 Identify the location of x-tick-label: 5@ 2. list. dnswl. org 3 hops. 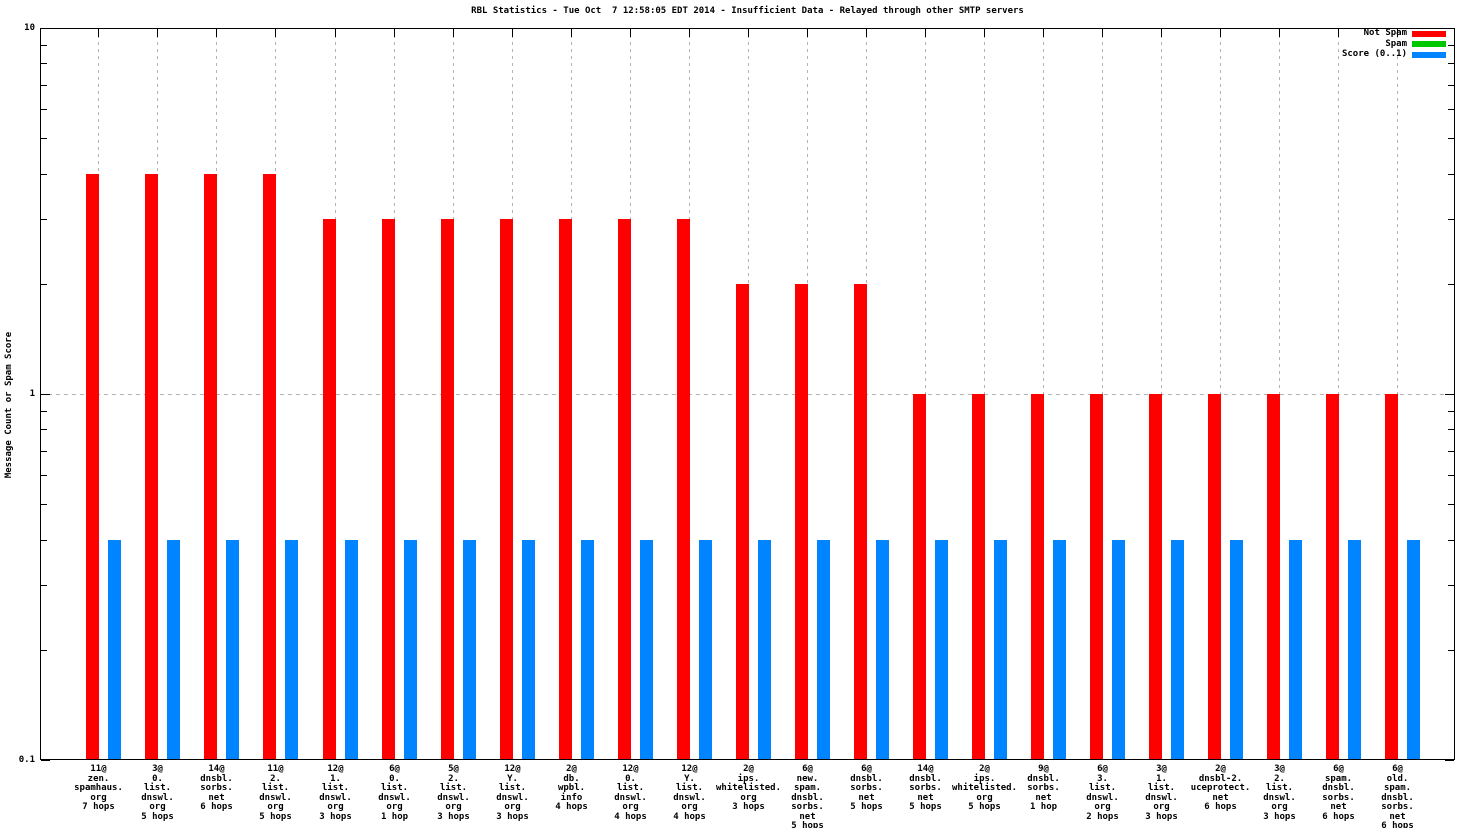
(453, 793).